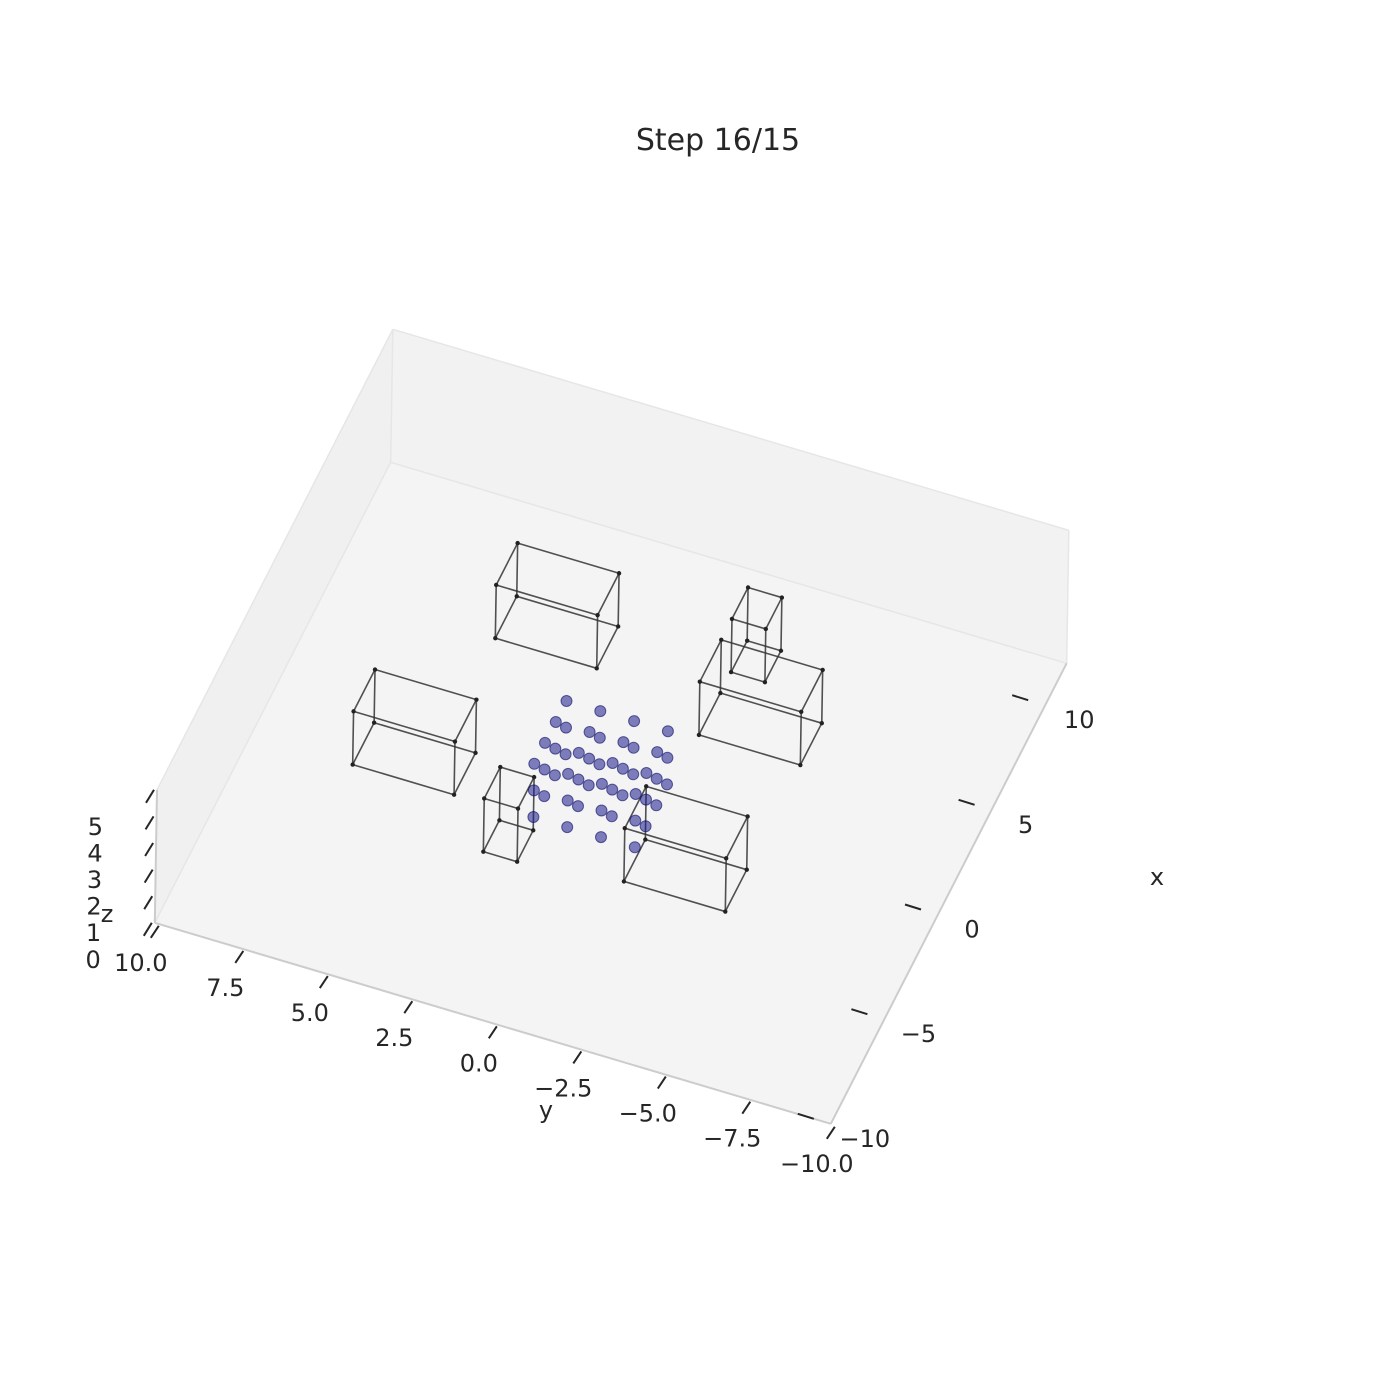  What do you see at coordinates (225, 988) in the screenshot?
I see `y-tick-label: 7.5` at bounding box center [225, 988].